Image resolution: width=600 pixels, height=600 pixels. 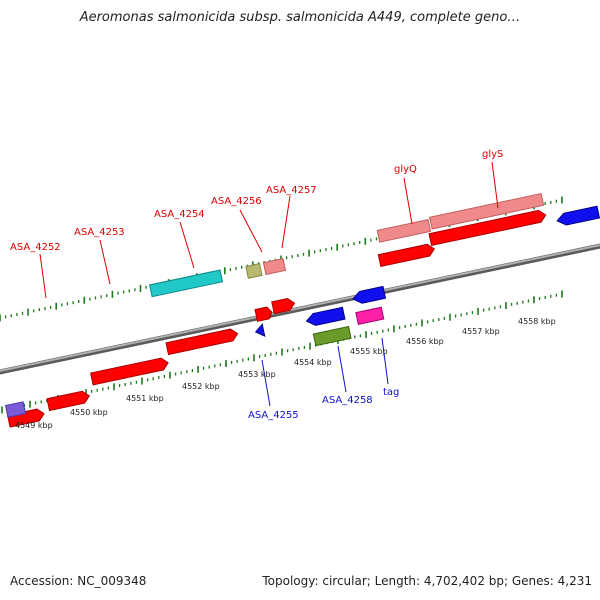 What do you see at coordinates (99, 232) in the screenshot?
I see `gene-label-asa4253: ASA_4253` at bounding box center [99, 232].